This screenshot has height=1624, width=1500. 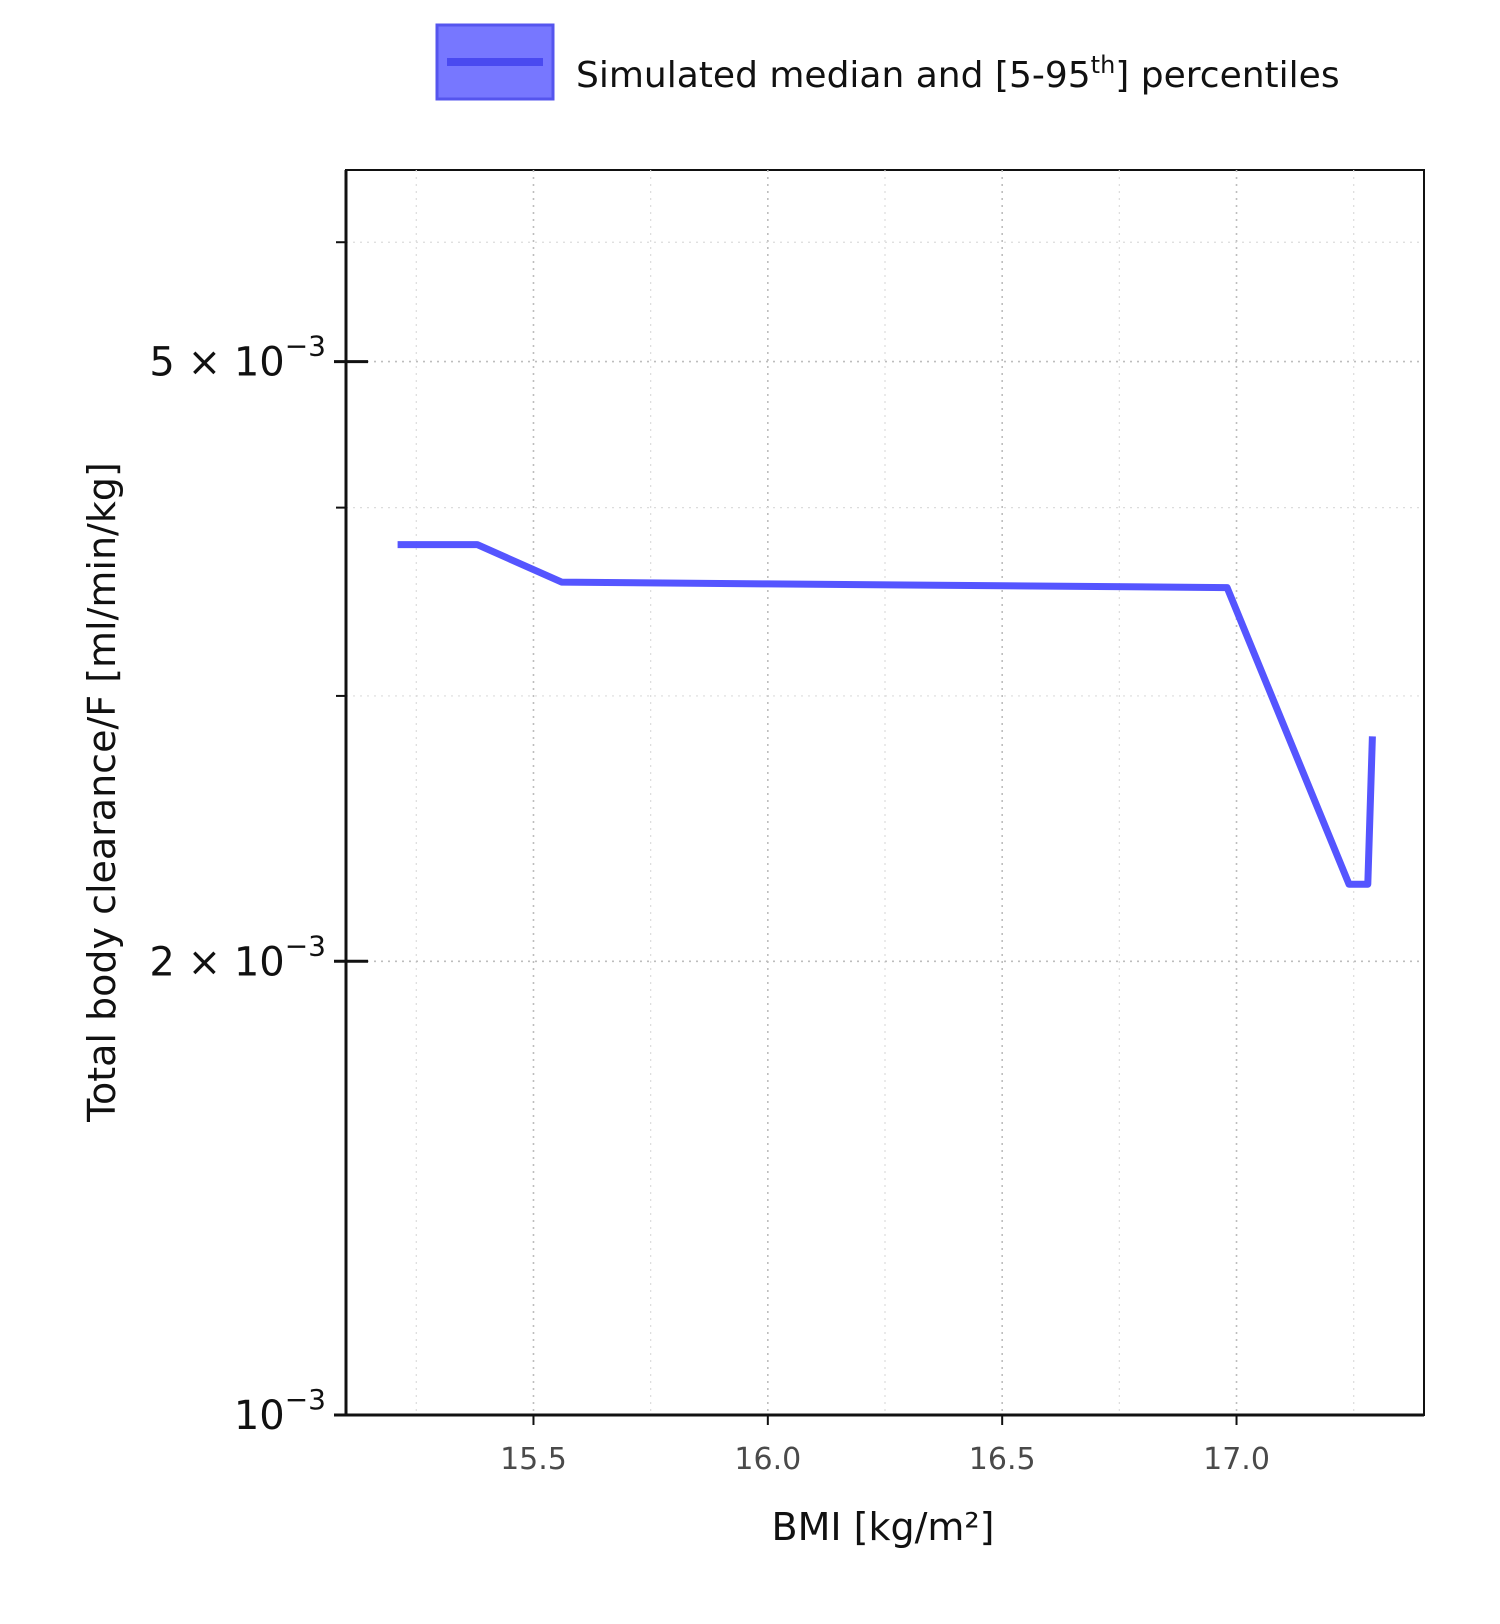 I want to click on series-layer, so click(x=886, y=714).